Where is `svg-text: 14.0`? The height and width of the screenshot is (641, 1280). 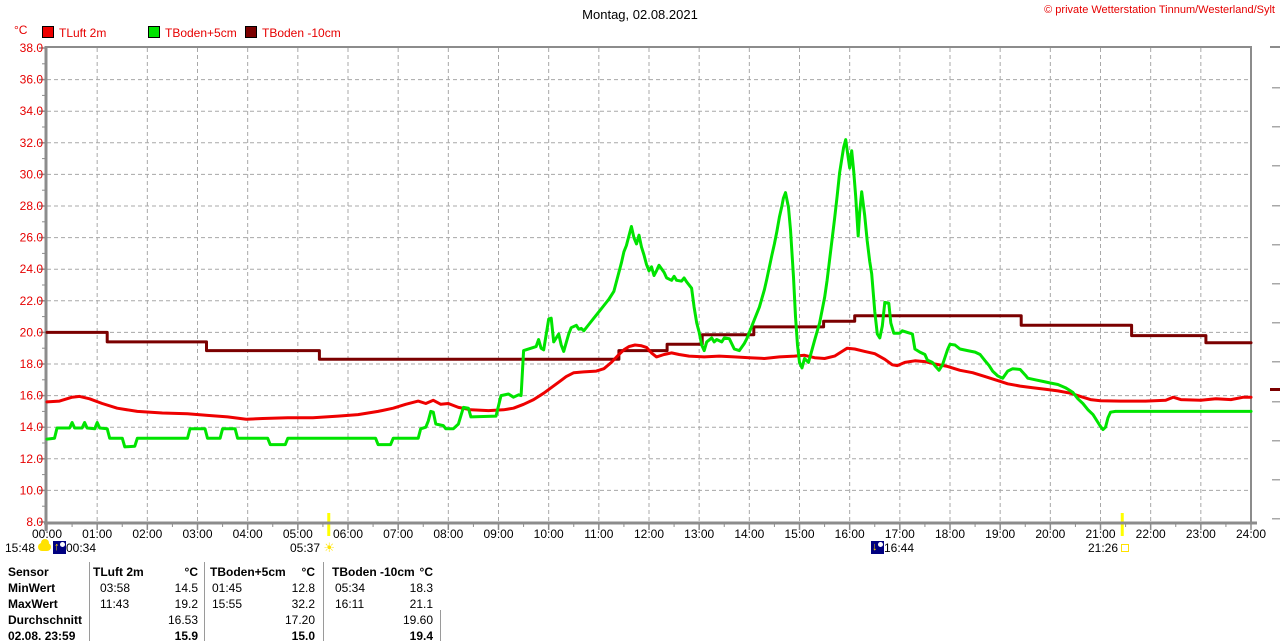
svg-text: 14.0 is located at coordinates (32, 427).